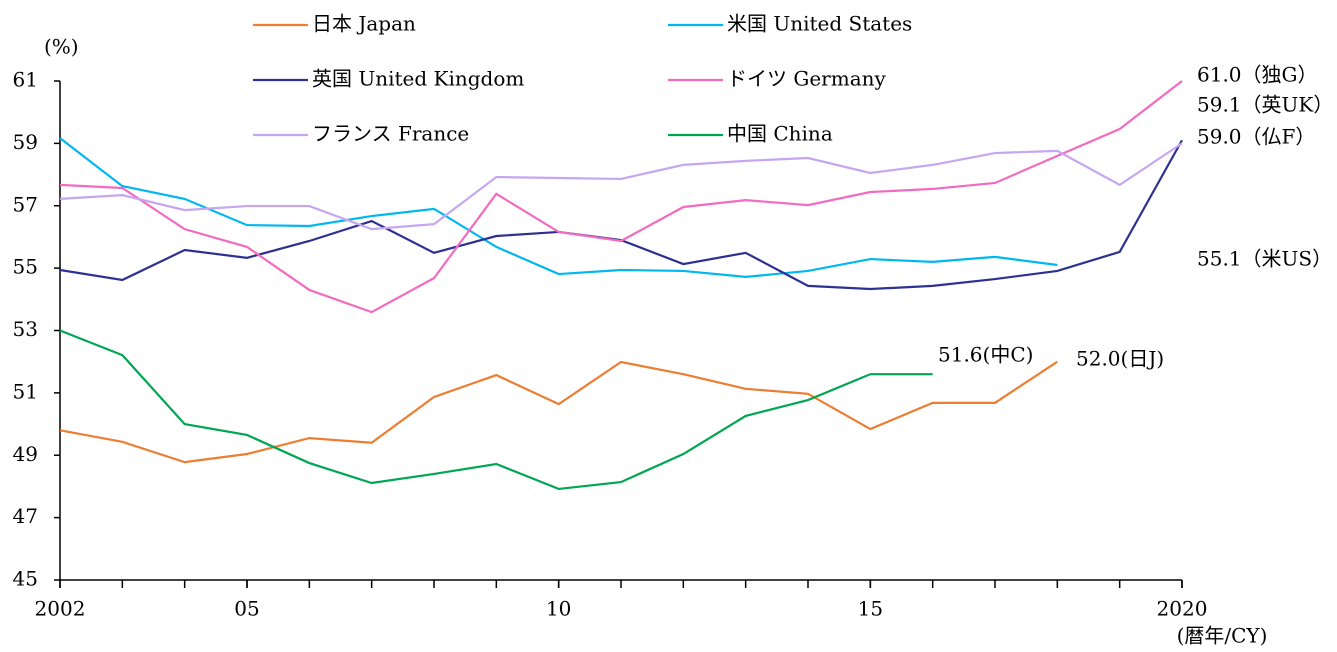 The height and width of the screenshot is (652, 1337). Describe the element at coordinates (246, 609) in the screenshot. I see `x-tick-label: 05` at that location.